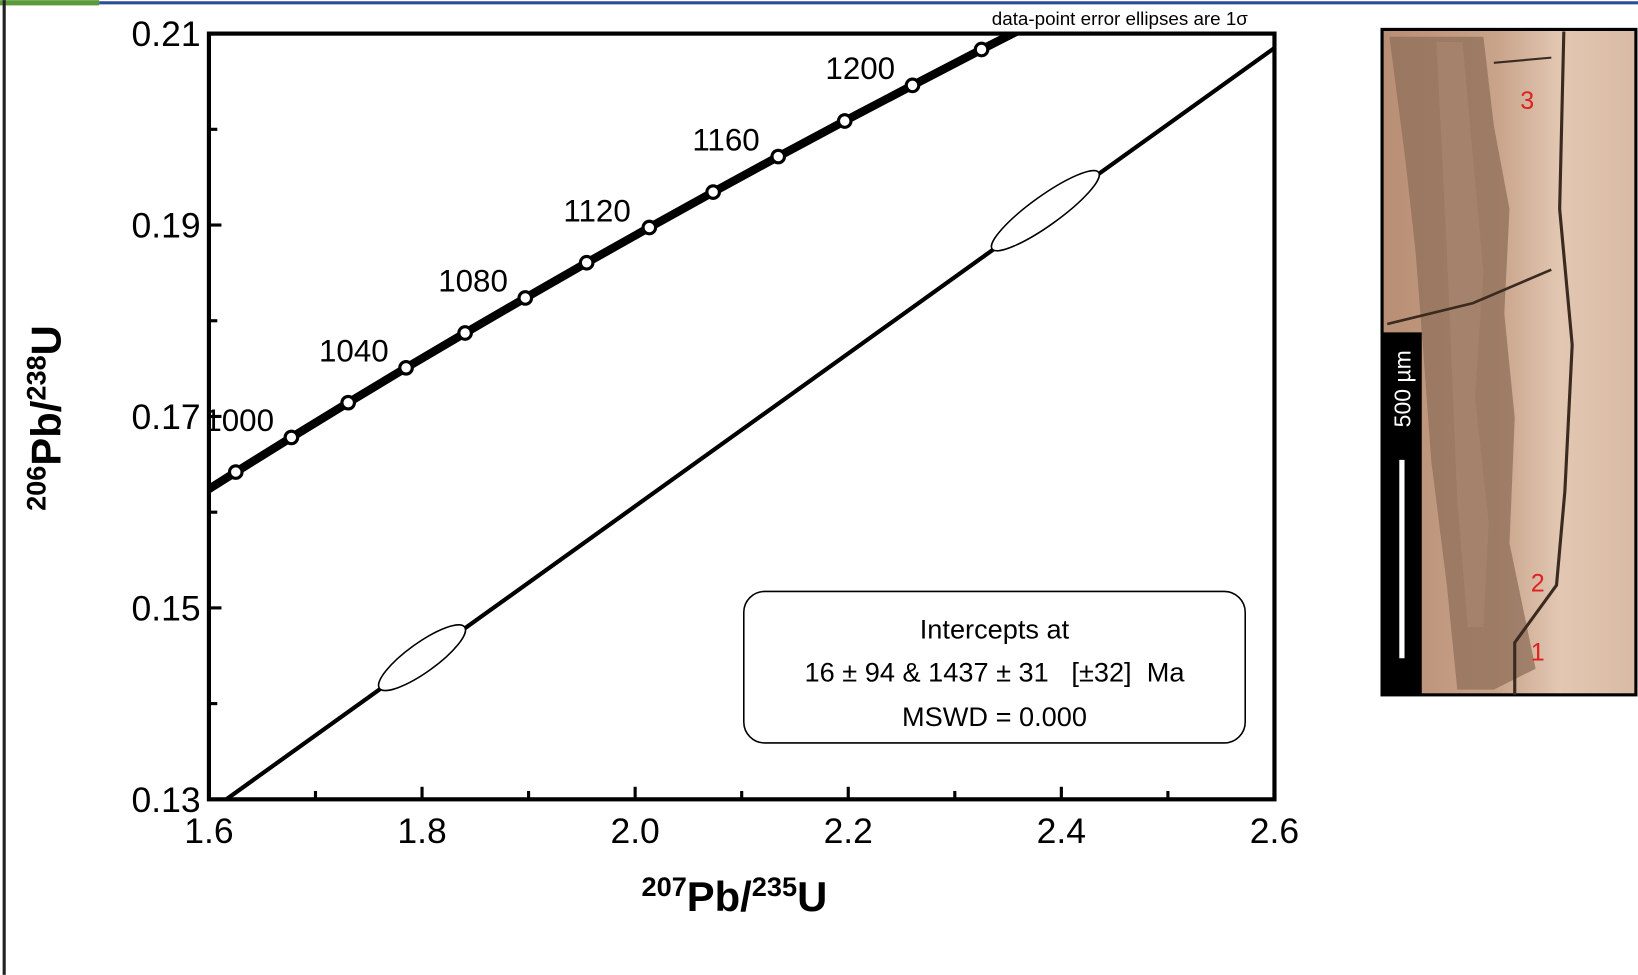 The image size is (1638, 975). I want to click on x-label-element: U, so click(812, 896).